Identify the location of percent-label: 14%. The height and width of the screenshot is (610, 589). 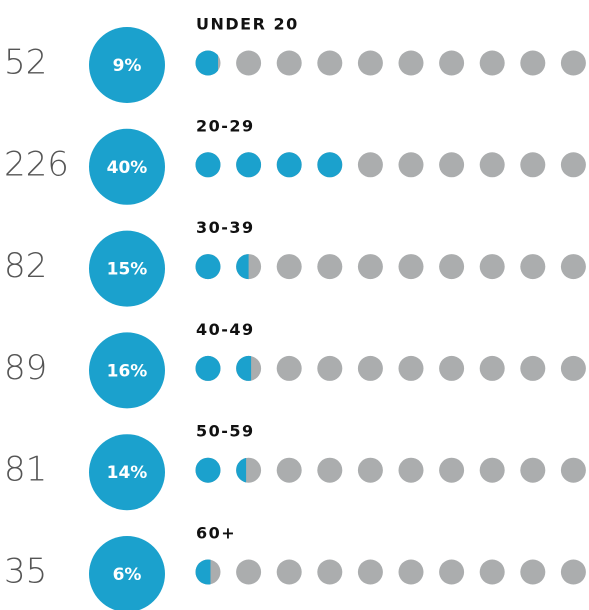
(127, 473).